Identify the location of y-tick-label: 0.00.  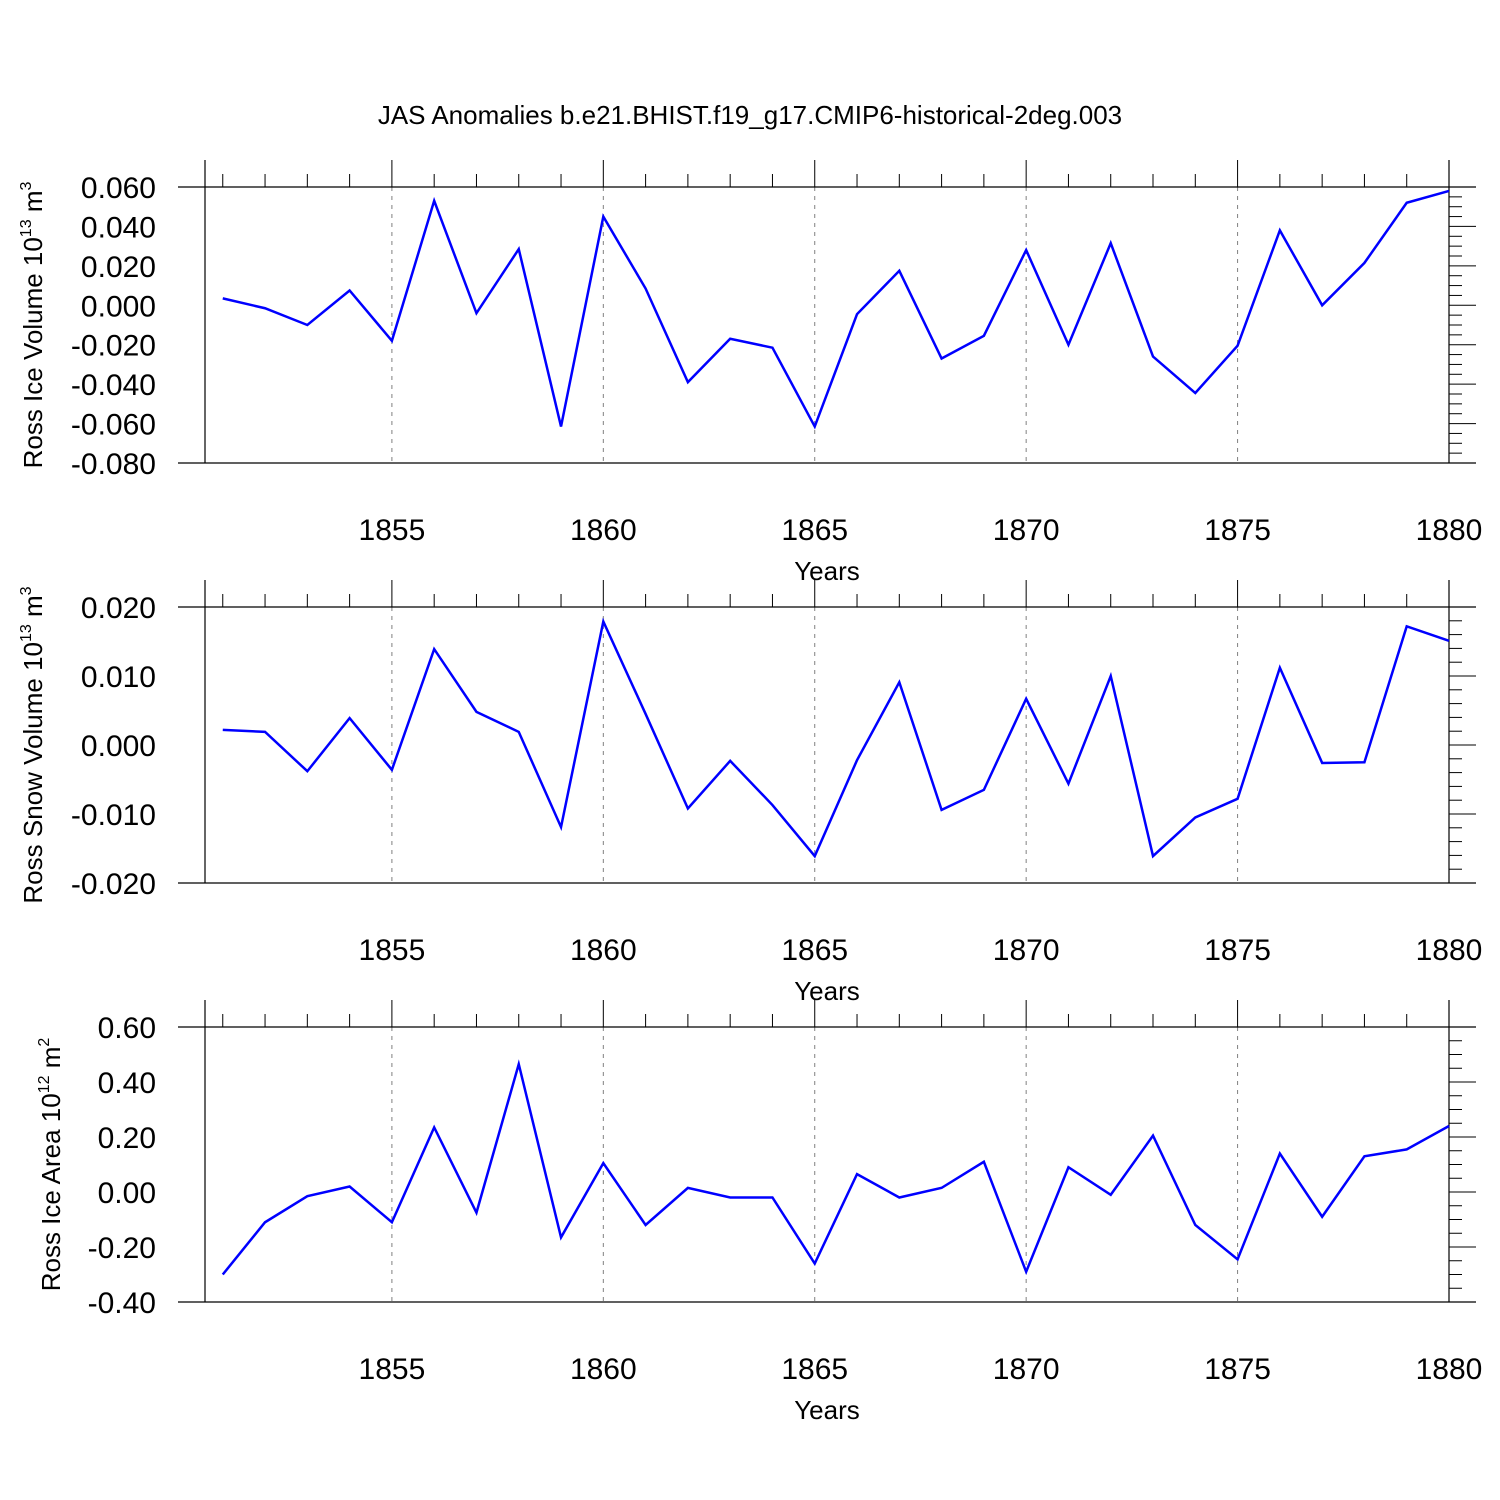
(127, 1193).